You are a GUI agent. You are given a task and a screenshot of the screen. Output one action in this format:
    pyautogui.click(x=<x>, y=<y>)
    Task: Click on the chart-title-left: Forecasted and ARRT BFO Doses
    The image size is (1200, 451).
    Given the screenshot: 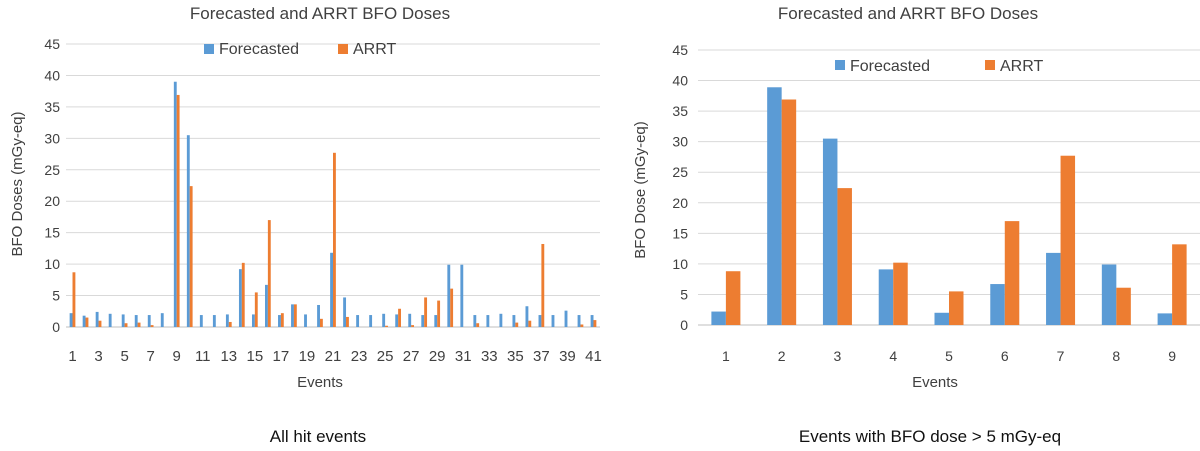 What is the action you would take?
    pyautogui.click(x=320, y=13)
    